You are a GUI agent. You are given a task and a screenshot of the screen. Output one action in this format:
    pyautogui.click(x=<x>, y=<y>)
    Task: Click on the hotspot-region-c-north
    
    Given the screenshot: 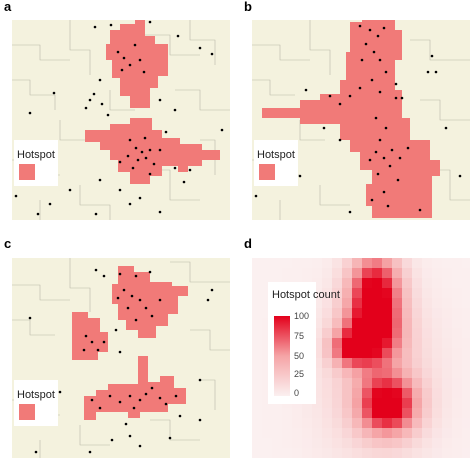 What is the action you would take?
    pyautogui.click(x=150, y=302)
    